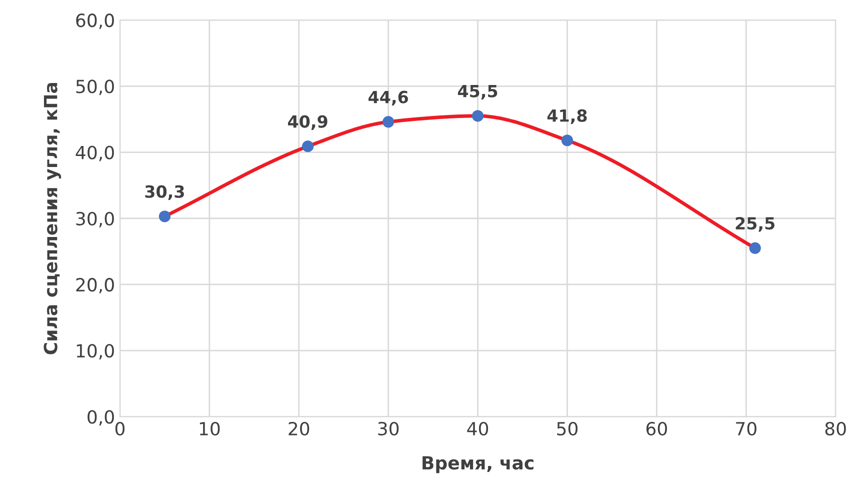 This screenshot has width=857, height=502. I want to click on x-tick-label: 10, so click(210, 429).